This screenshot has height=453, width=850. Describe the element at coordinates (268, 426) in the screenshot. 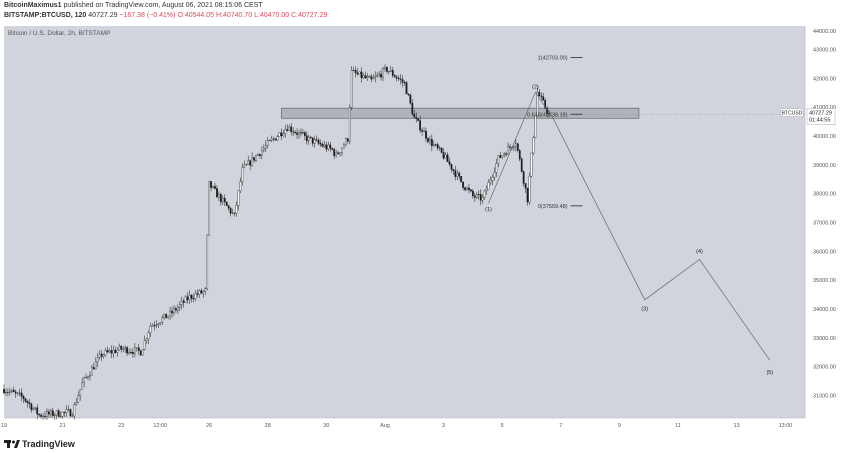

I see `x-tick-label: 28` at that location.